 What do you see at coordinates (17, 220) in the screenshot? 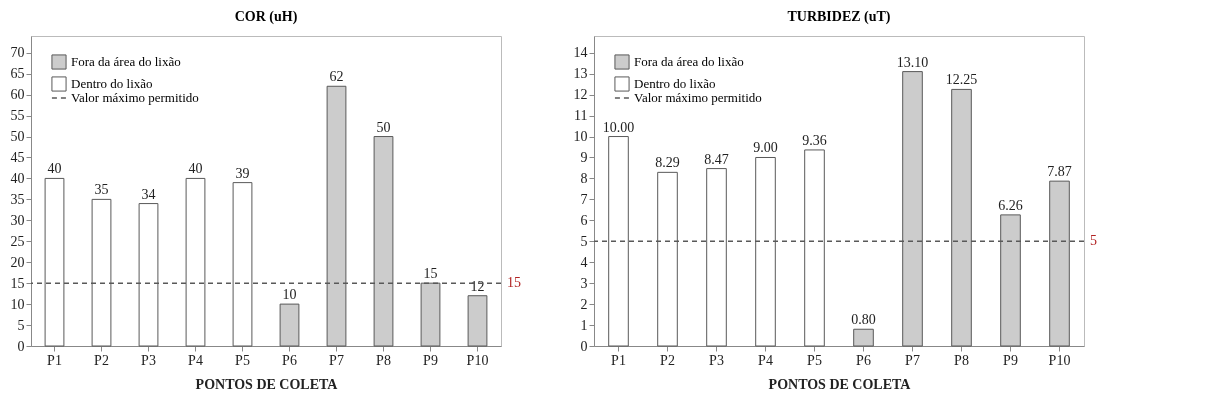
I see `y-tick-label: 30` at bounding box center [17, 220].